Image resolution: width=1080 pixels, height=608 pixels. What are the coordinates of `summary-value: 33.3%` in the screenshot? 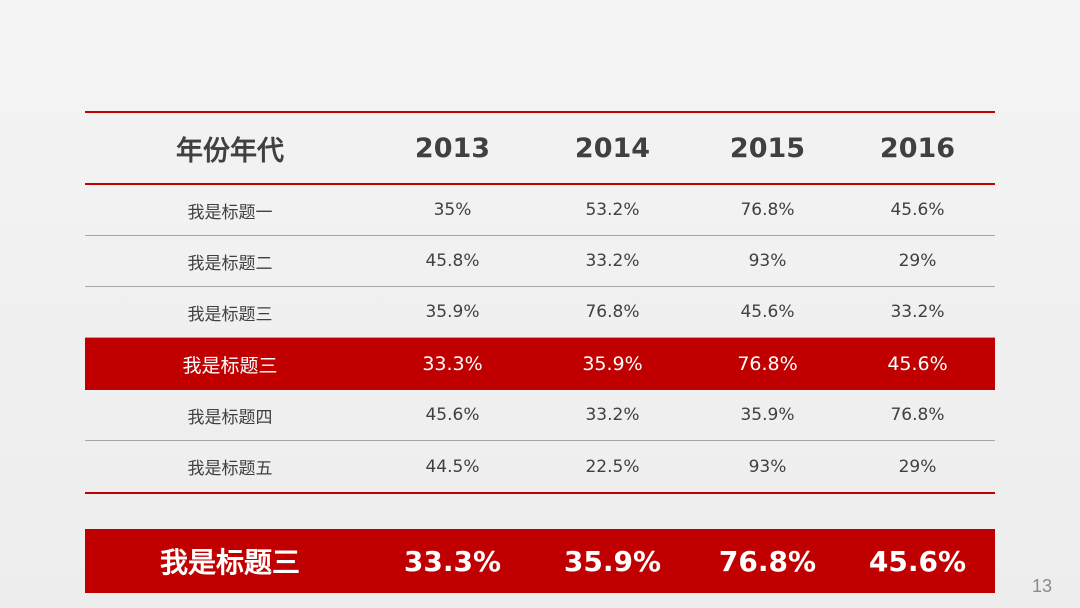 It's located at (452, 561).